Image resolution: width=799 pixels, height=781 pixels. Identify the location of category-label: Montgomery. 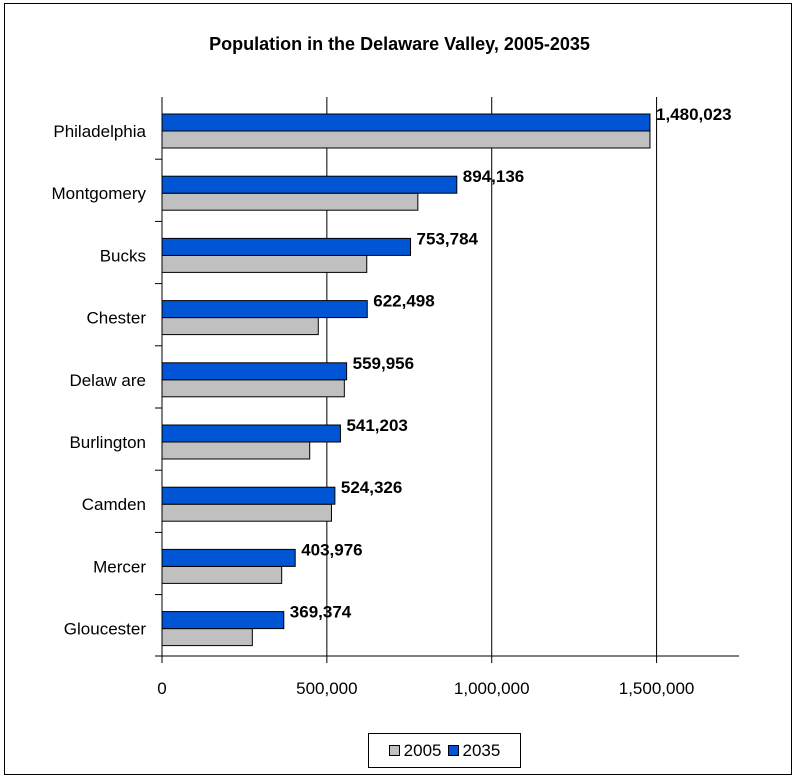
(99, 193).